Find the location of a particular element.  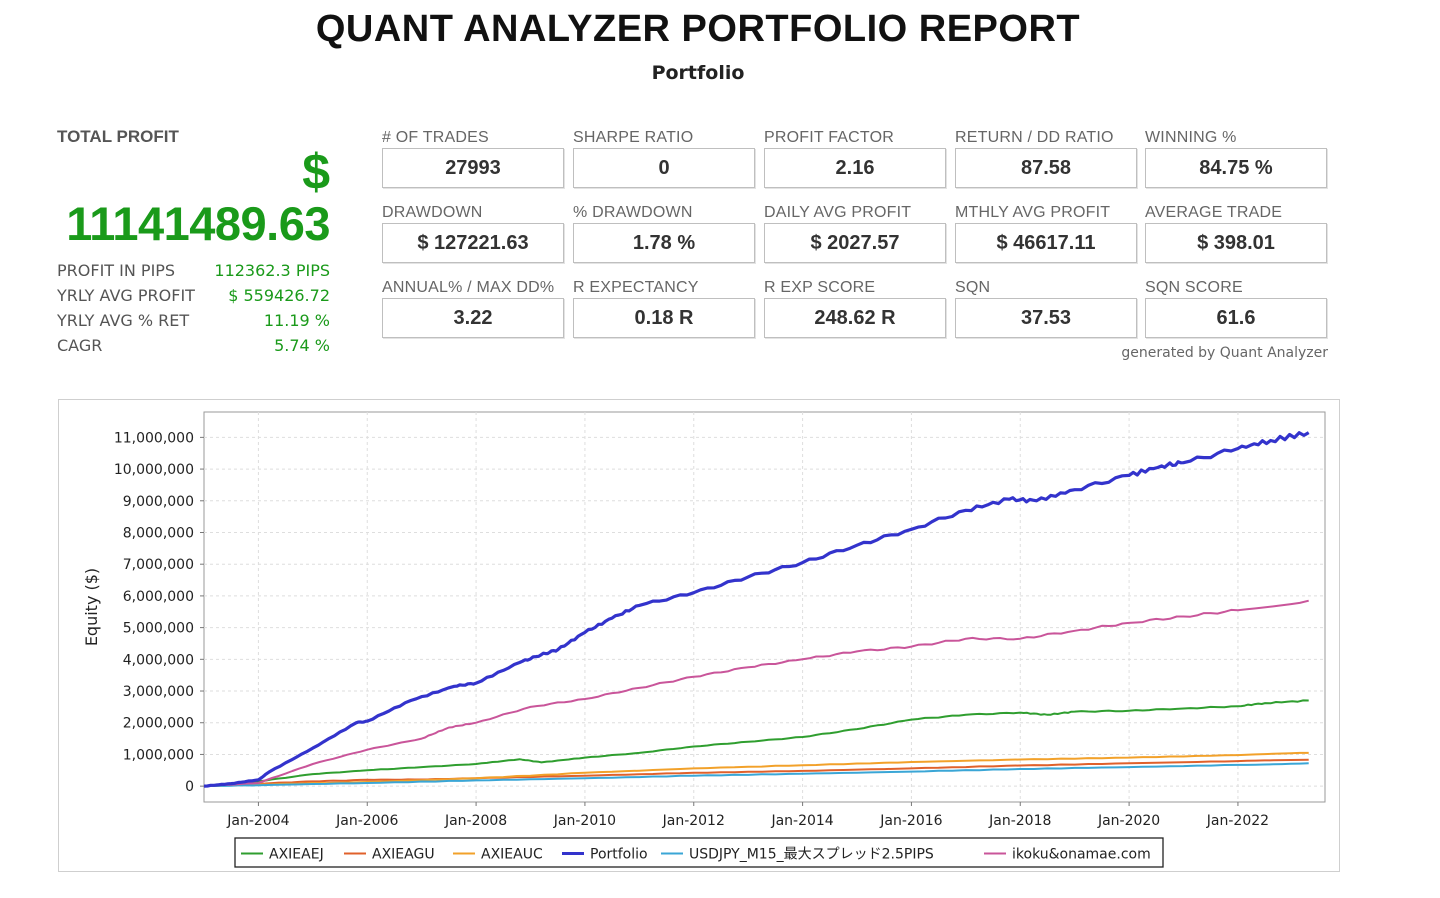

y-tick-label: 10,000,000 is located at coordinates (154, 470).